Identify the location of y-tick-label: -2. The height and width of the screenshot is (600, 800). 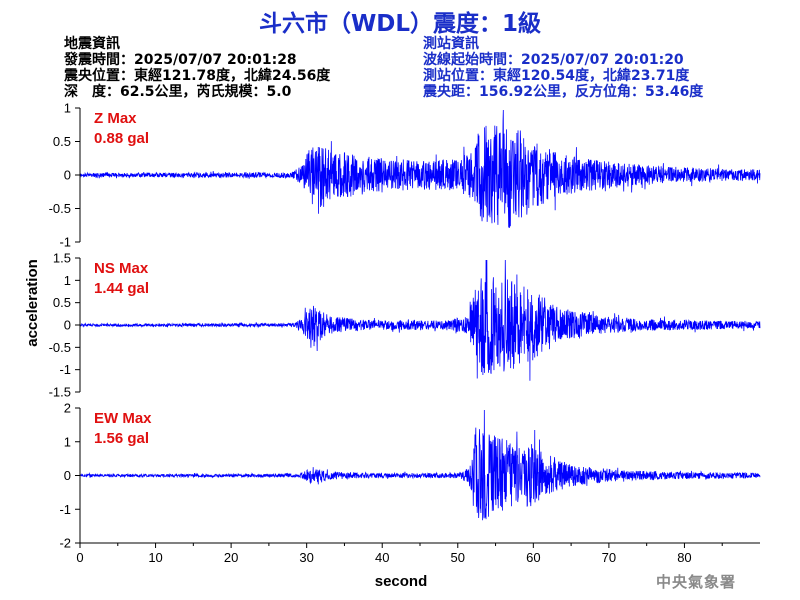
(65, 543).